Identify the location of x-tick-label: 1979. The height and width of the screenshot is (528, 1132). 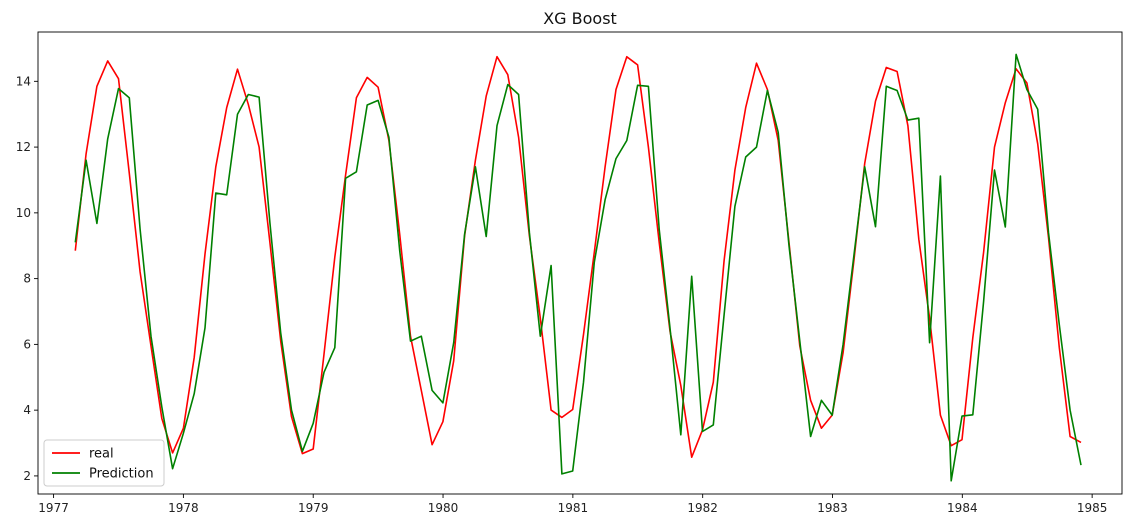
(313, 508).